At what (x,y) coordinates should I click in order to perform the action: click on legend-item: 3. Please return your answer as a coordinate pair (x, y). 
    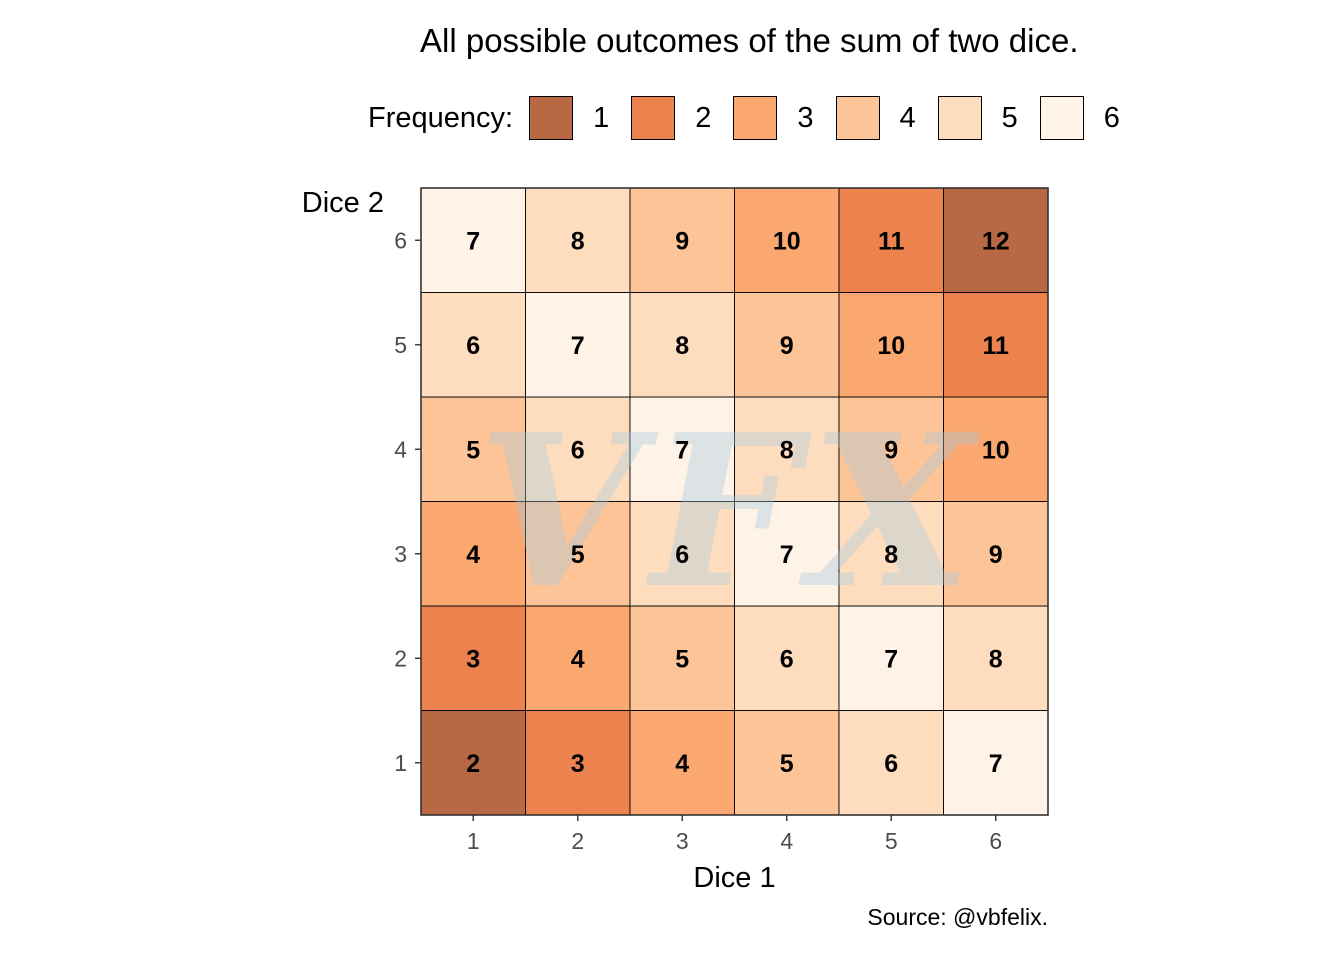
    Looking at the image, I should click on (773, 118).